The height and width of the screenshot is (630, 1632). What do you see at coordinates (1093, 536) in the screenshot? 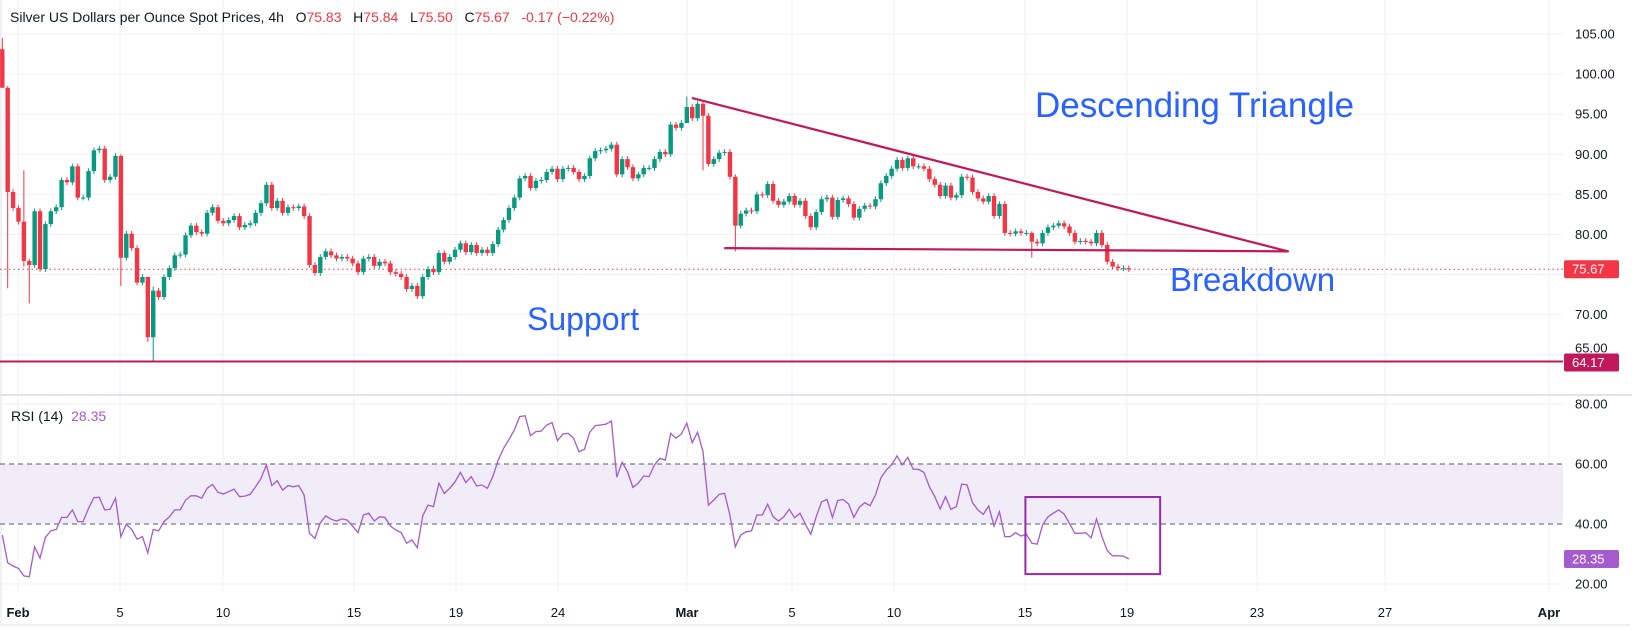
I see `rsi-highlight-box` at bounding box center [1093, 536].